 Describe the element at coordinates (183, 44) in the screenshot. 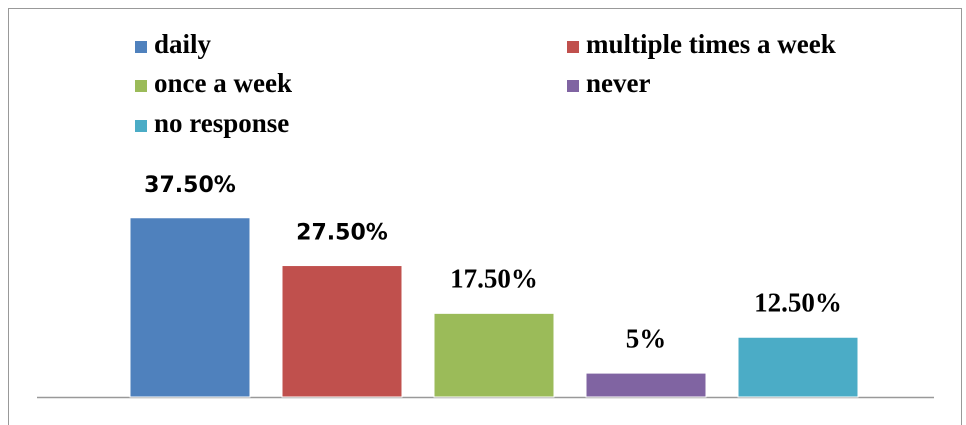

I see `legend-label: daily` at that location.